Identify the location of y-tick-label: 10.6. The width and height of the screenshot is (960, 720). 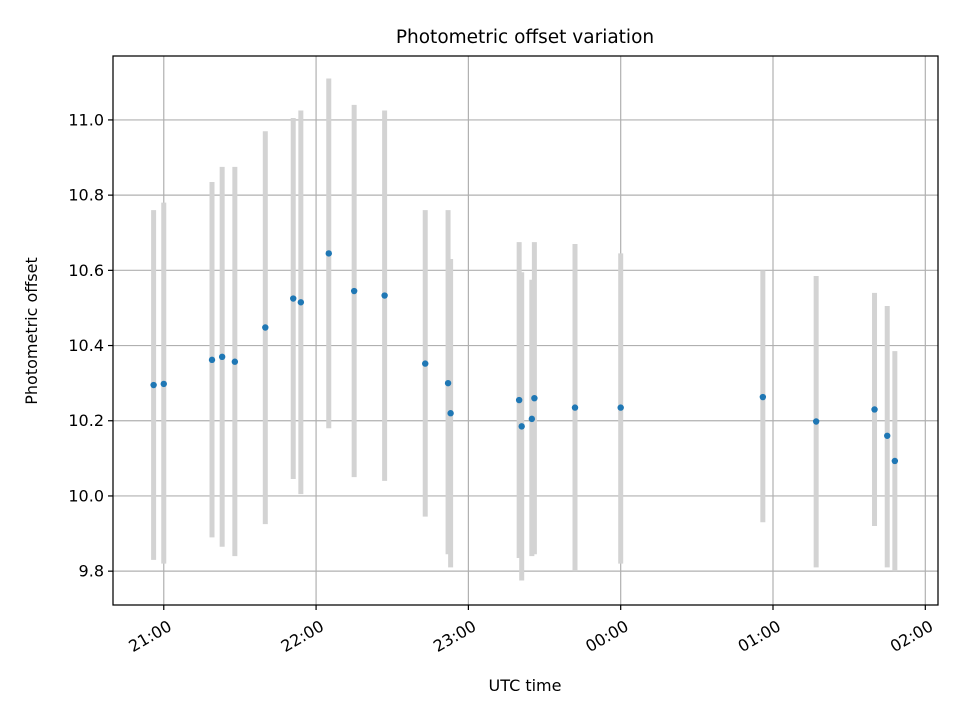
(86, 270).